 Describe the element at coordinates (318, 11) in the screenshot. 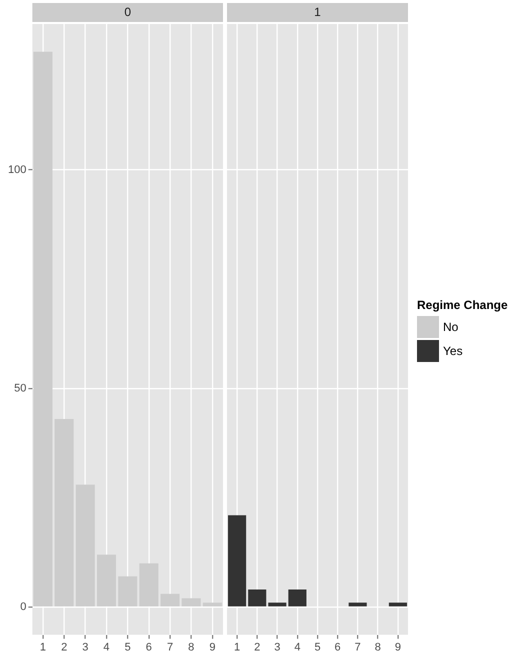

I see `chart-title: 1` at that location.